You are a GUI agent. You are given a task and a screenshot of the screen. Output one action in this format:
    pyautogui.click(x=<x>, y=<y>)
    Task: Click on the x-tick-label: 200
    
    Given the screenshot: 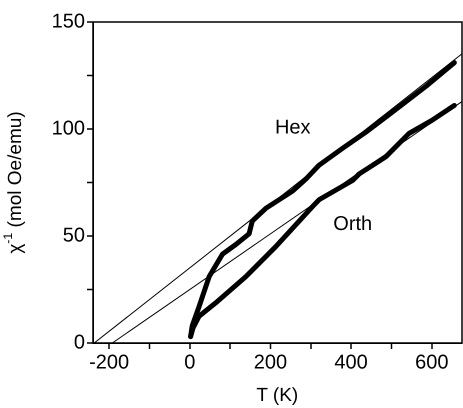 What is the action you would take?
    pyautogui.click(x=271, y=363)
    